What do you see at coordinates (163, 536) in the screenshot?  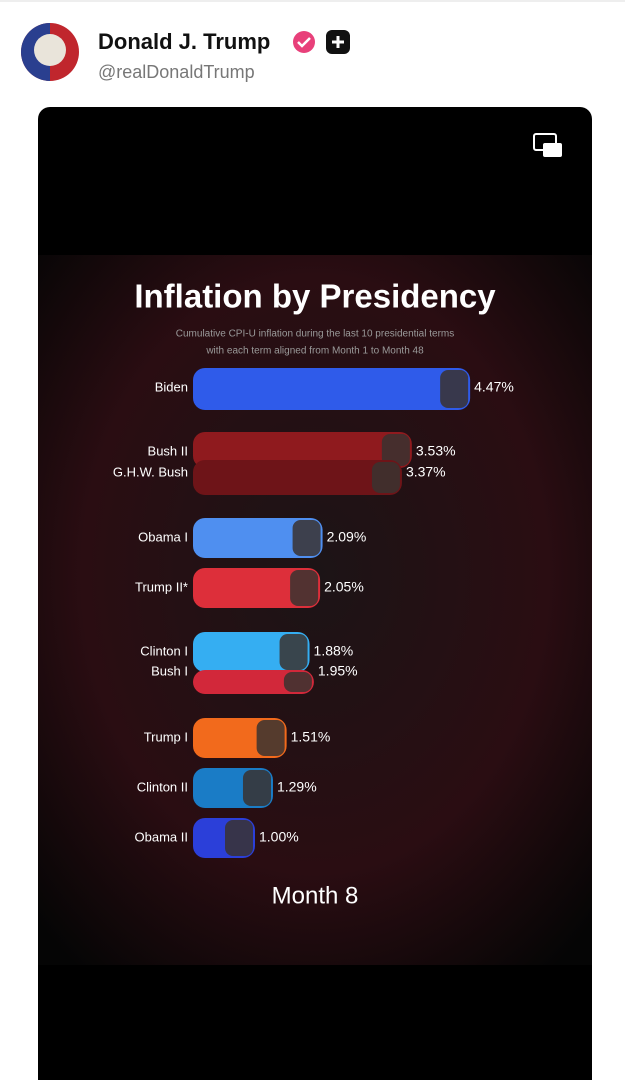 I see `category-label: Obama I` at bounding box center [163, 536].